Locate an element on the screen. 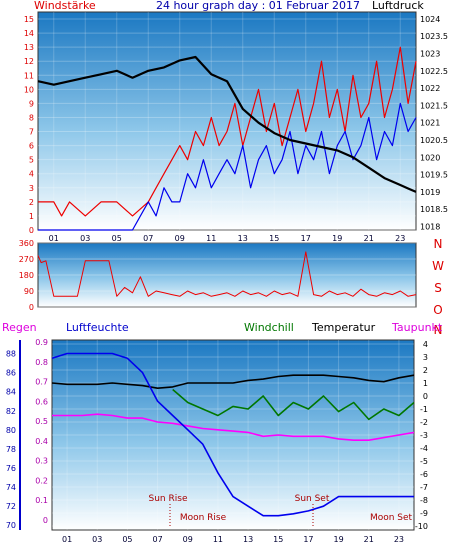 This screenshot has width=470, height=559. wind-tick-10: 10 is located at coordinates (29, 89).